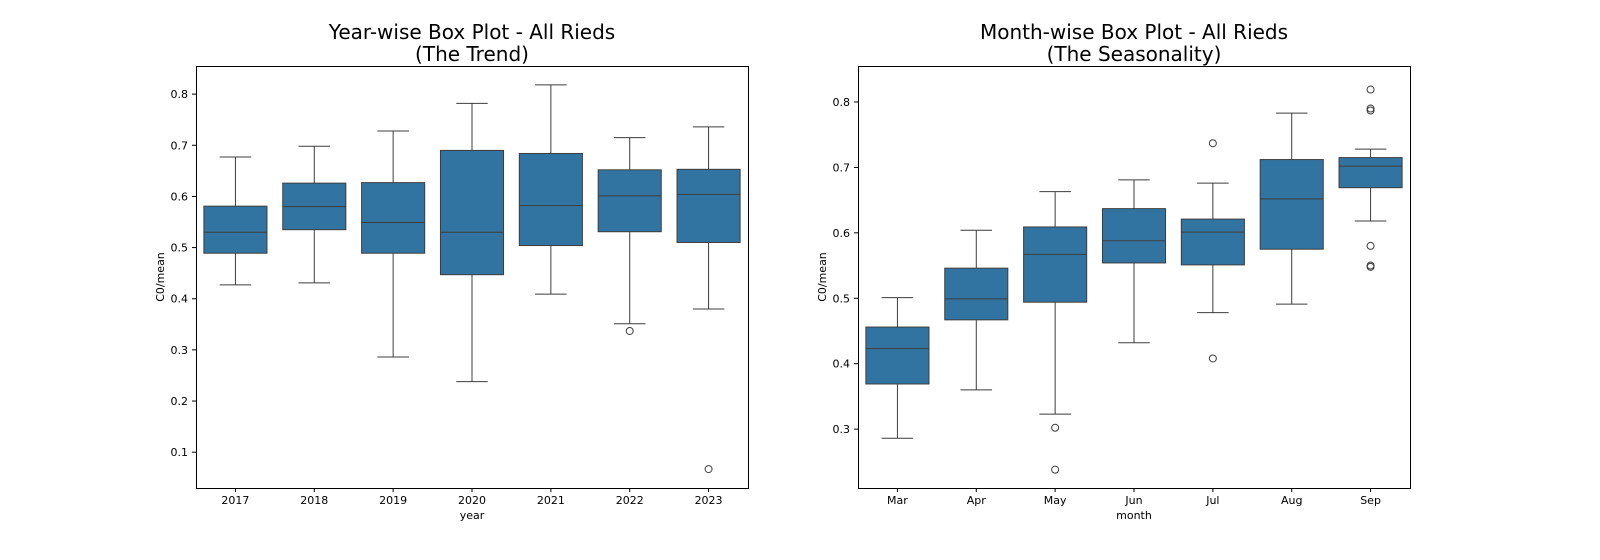 The width and height of the screenshot is (1600, 560). Describe the element at coordinates (1291, 500) in the screenshot. I see `x-tick-label: Aug` at that location.